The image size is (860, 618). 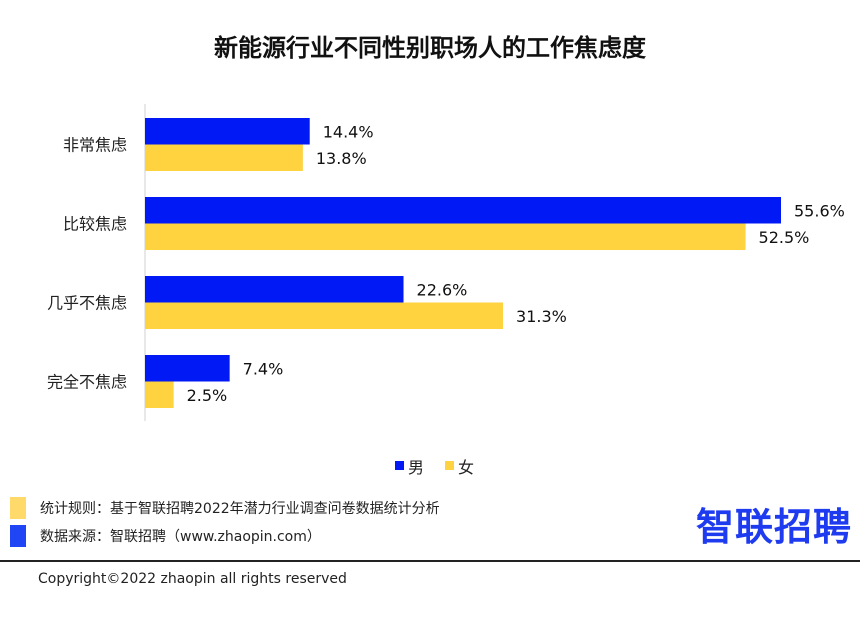 What do you see at coordinates (784, 237) in the screenshot?
I see `data-label: 52.5%` at bounding box center [784, 237].